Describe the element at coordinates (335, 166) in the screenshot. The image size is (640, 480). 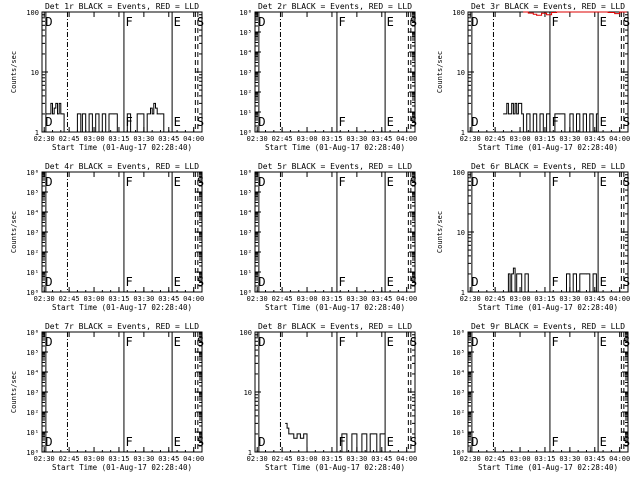
I see `panel-title: Det 5r BLACK = Events, RED = LLD` at that location.